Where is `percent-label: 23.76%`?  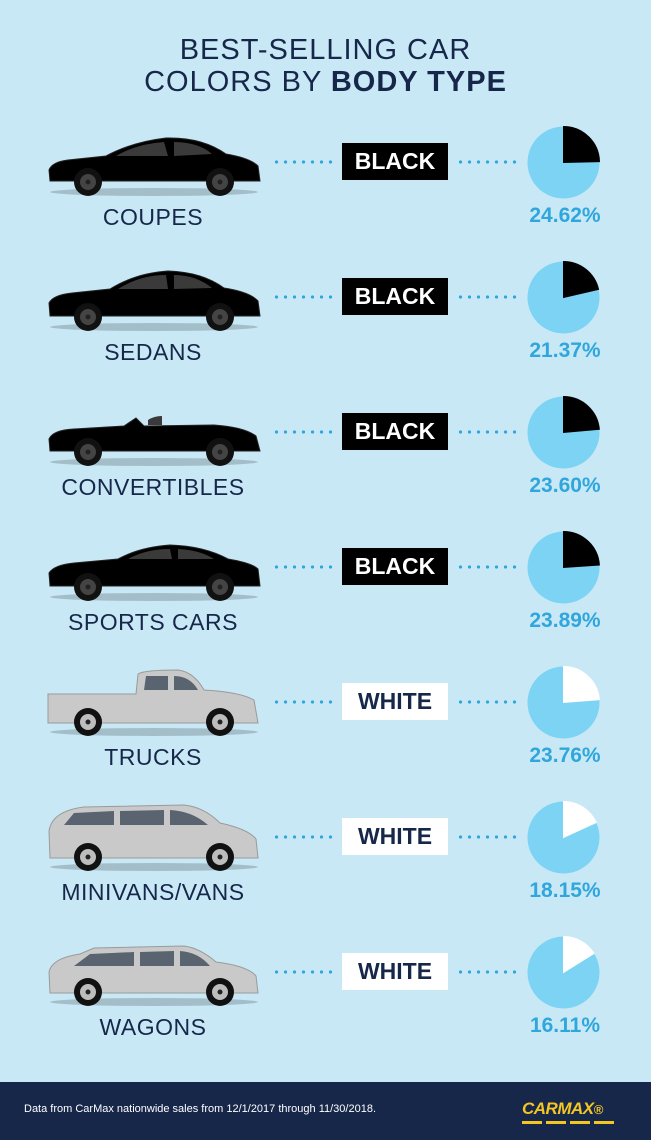
percent-label: 23.76% is located at coordinates (565, 755).